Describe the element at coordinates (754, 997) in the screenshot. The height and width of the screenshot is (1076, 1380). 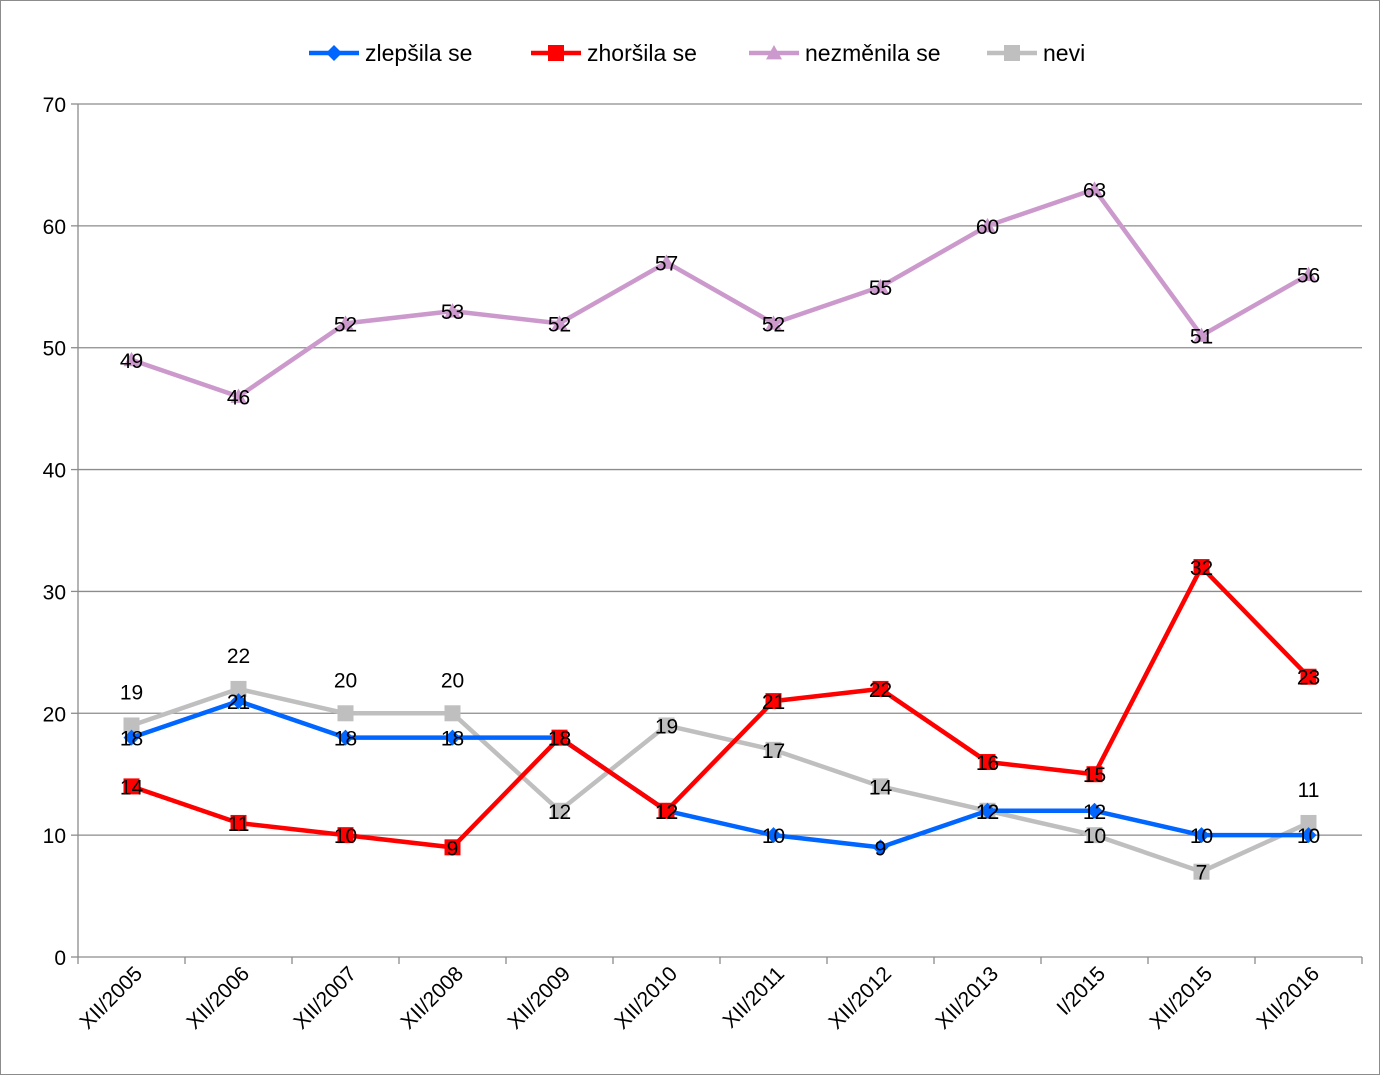
I see `x-tick-label: XII/2011` at that location.